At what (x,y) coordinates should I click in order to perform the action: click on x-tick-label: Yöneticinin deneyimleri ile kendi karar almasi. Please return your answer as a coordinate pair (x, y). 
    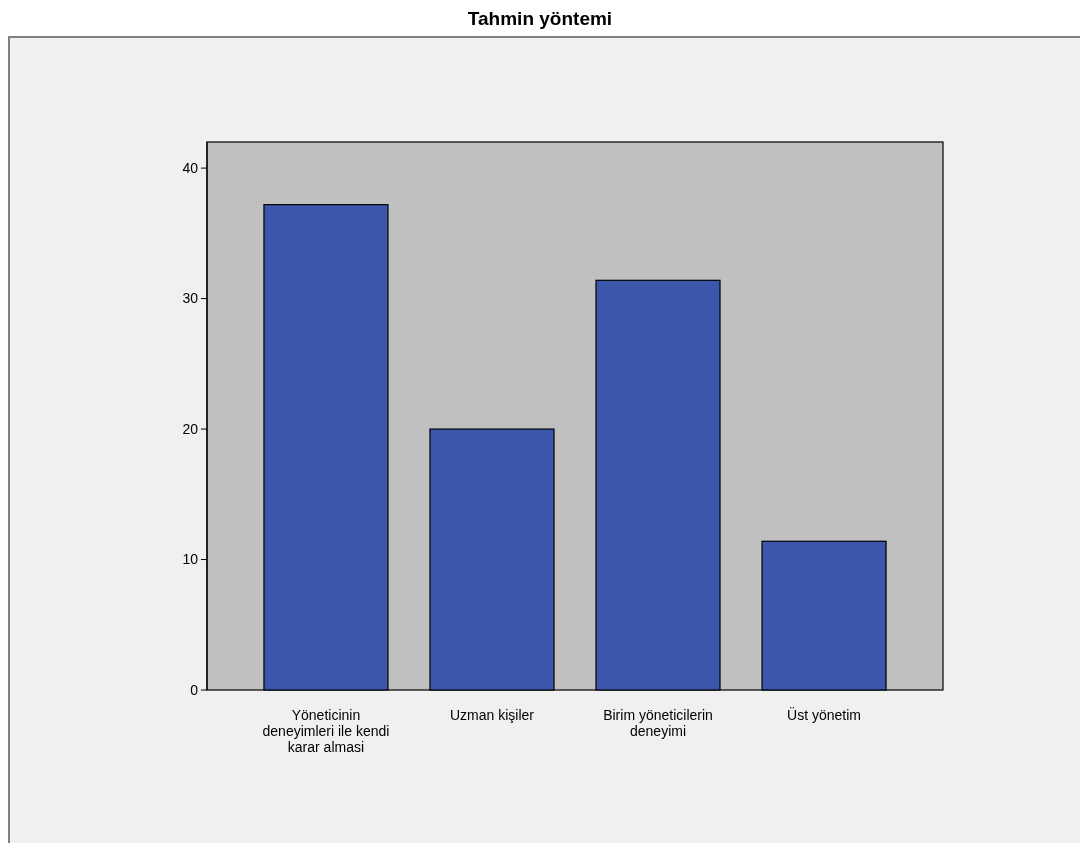
    Looking at the image, I should click on (326, 731).